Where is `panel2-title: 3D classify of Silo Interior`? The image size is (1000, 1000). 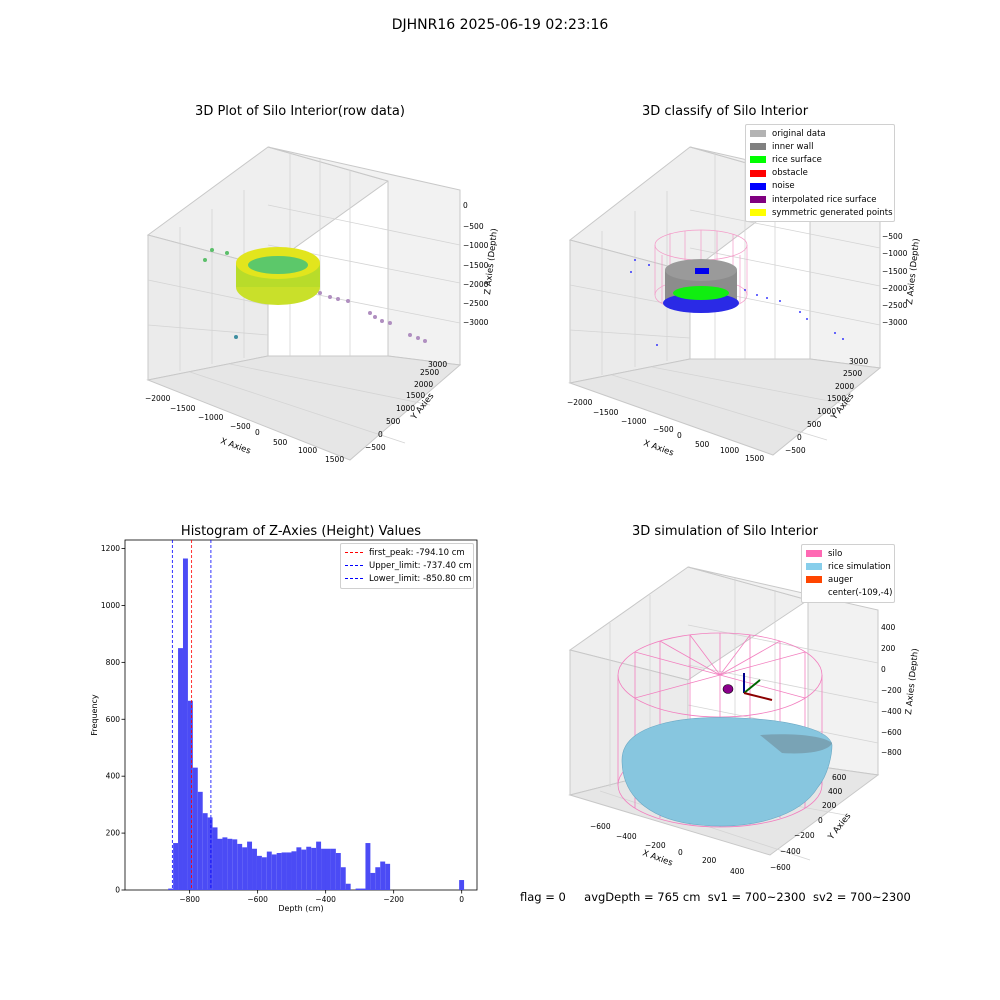
panel2-title: 3D classify of Silo Interior is located at coordinates (725, 111).